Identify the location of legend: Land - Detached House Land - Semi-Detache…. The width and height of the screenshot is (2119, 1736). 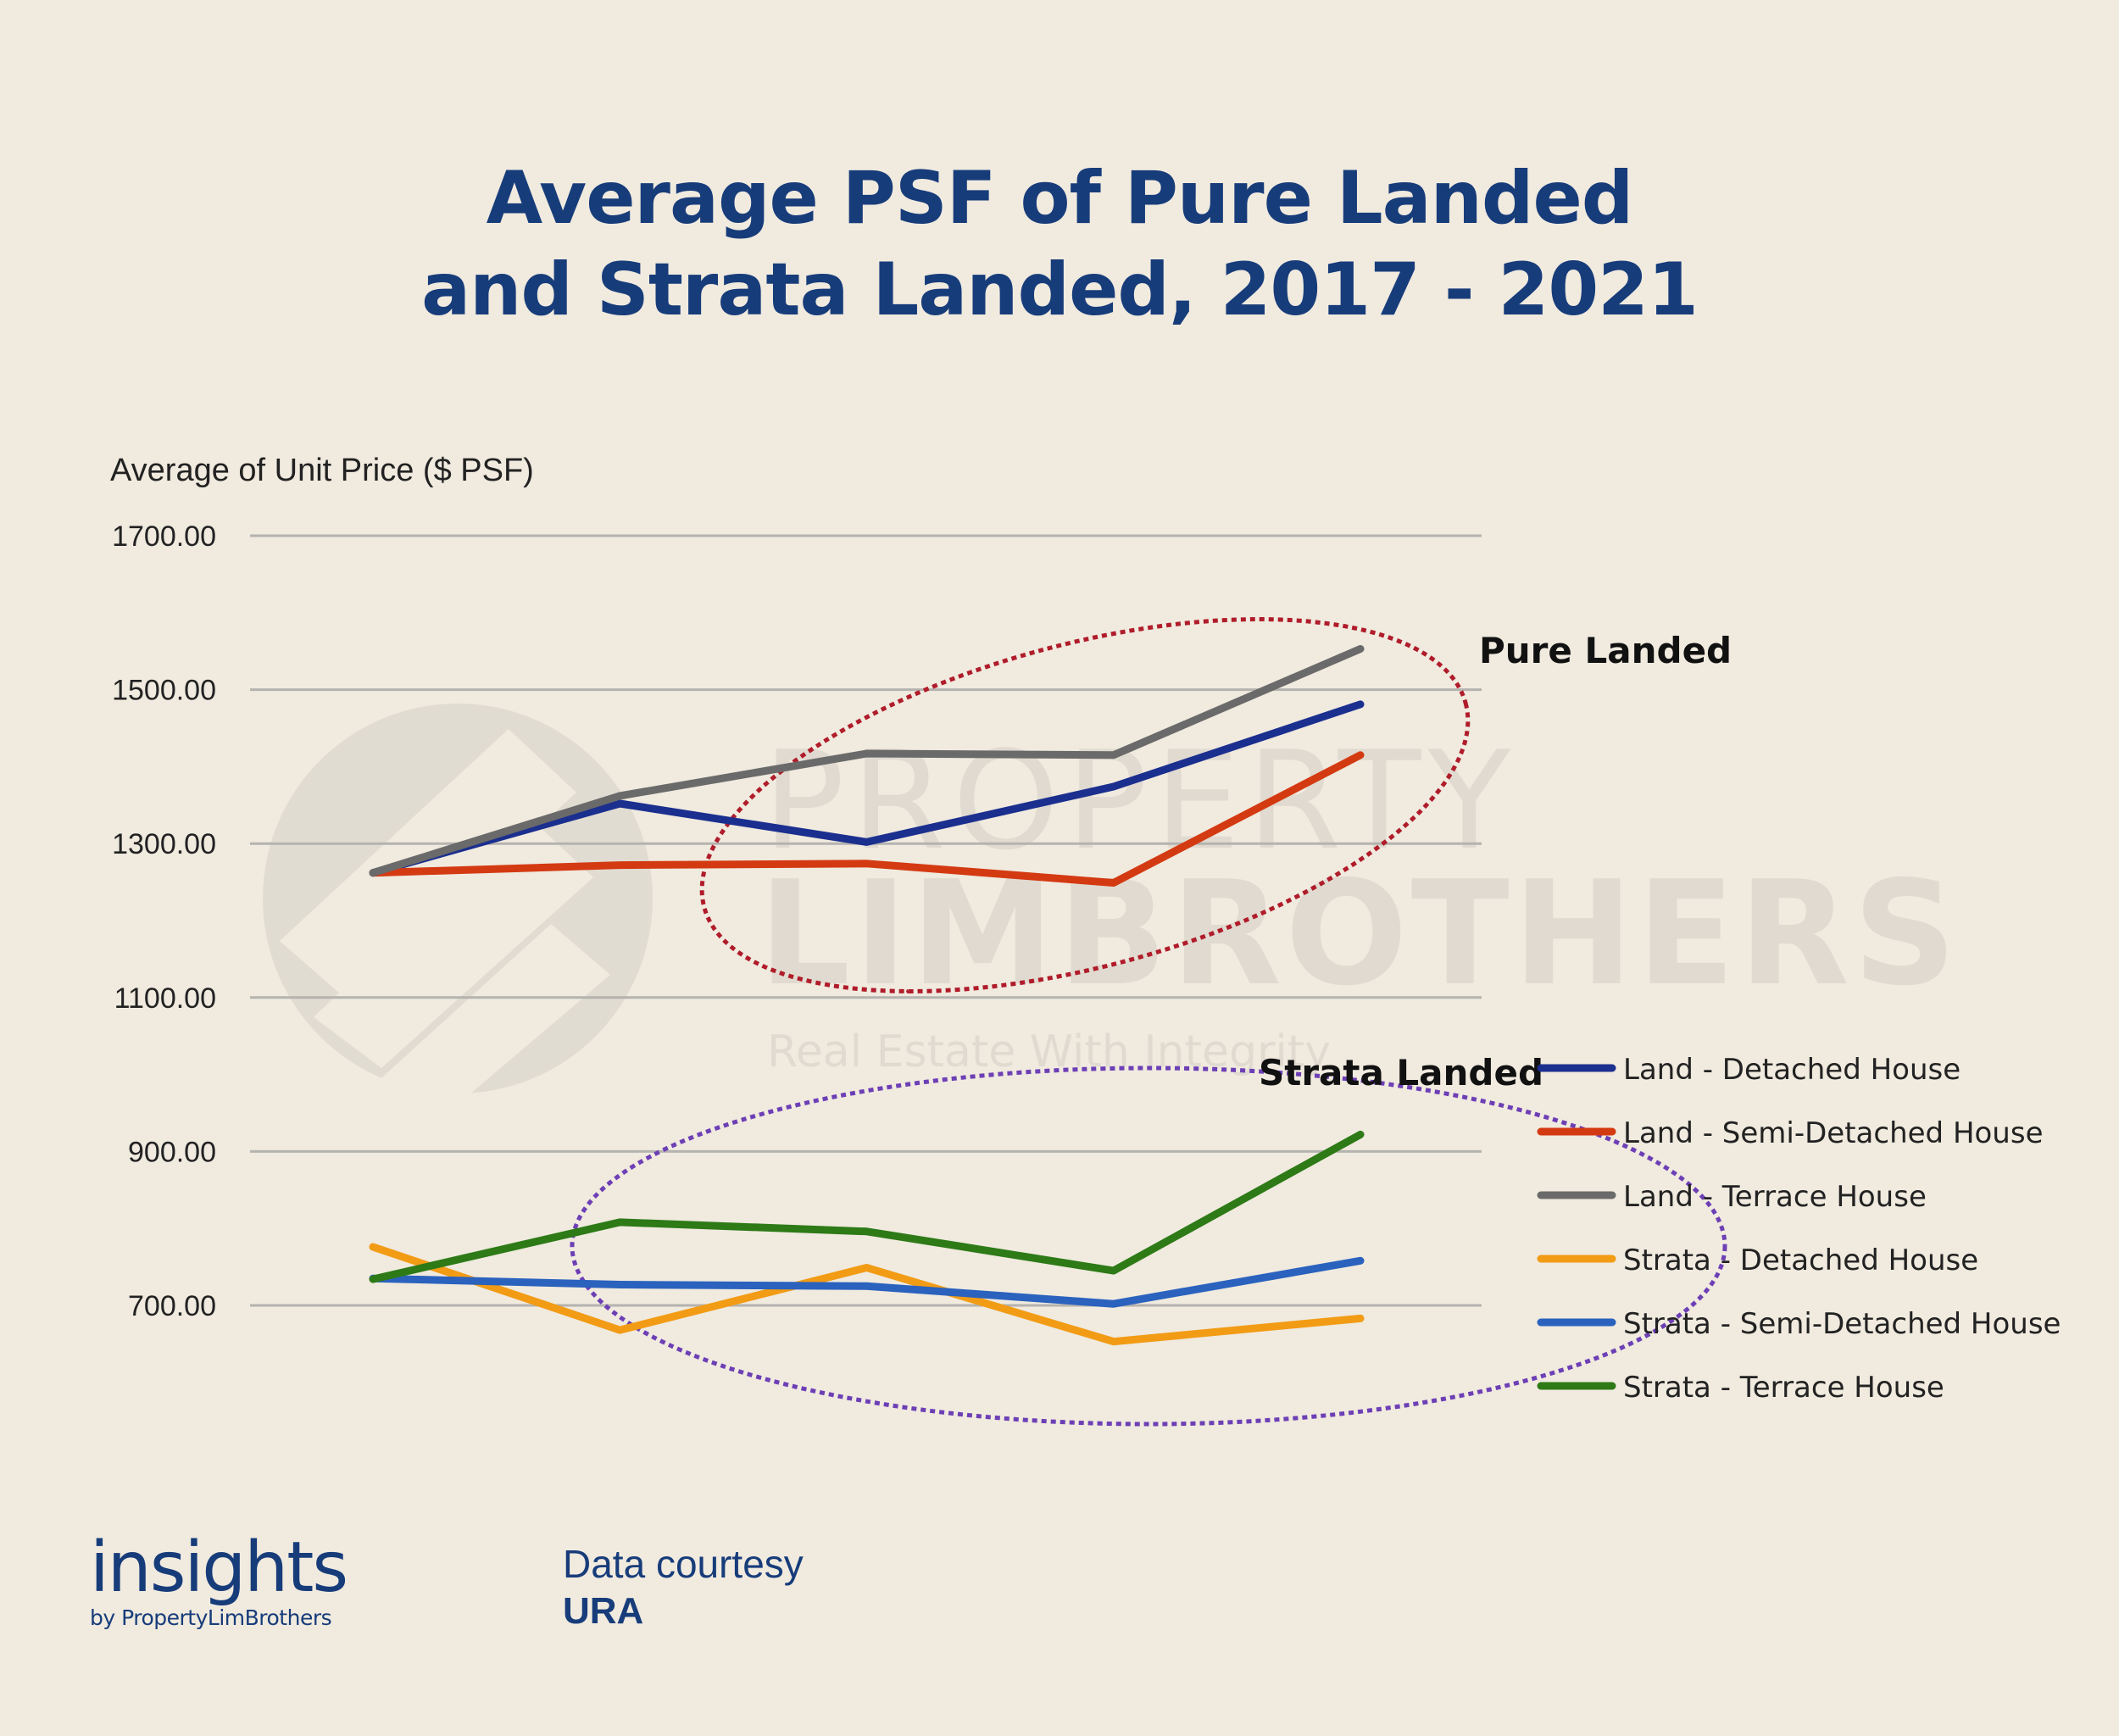
(1799, 1229).